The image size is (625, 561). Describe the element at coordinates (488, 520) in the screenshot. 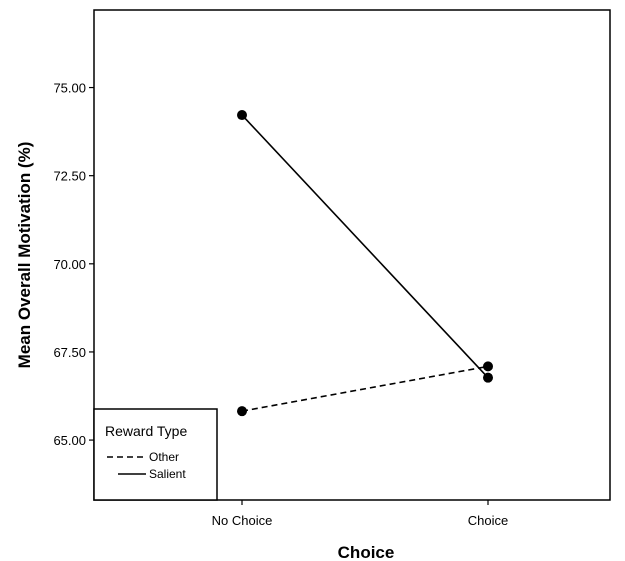

I see `x-tick-label: Choice` at that location.